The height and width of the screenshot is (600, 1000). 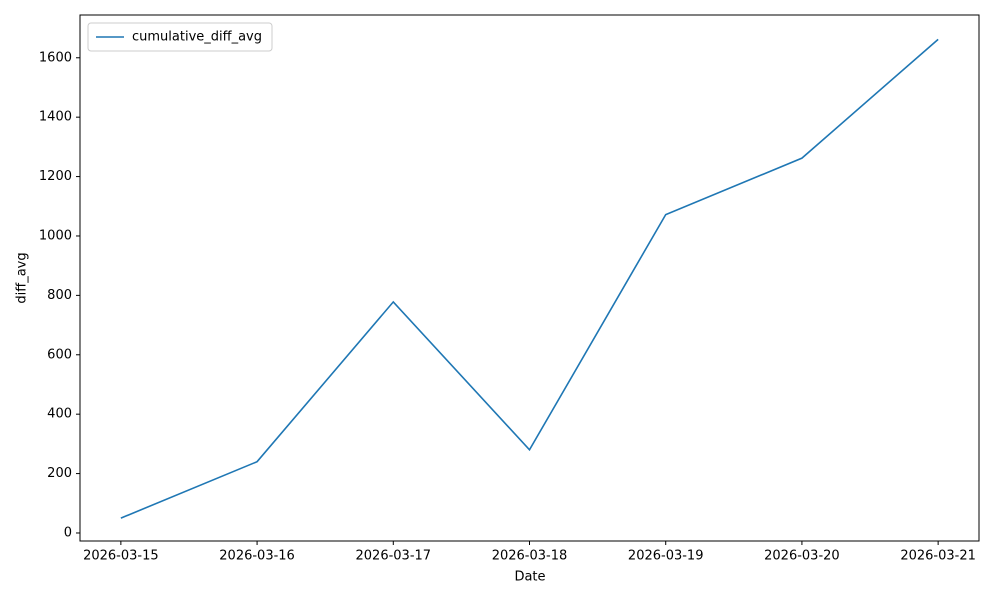 I want to click on y-tick-label: 800, so click(x=59, y=295).